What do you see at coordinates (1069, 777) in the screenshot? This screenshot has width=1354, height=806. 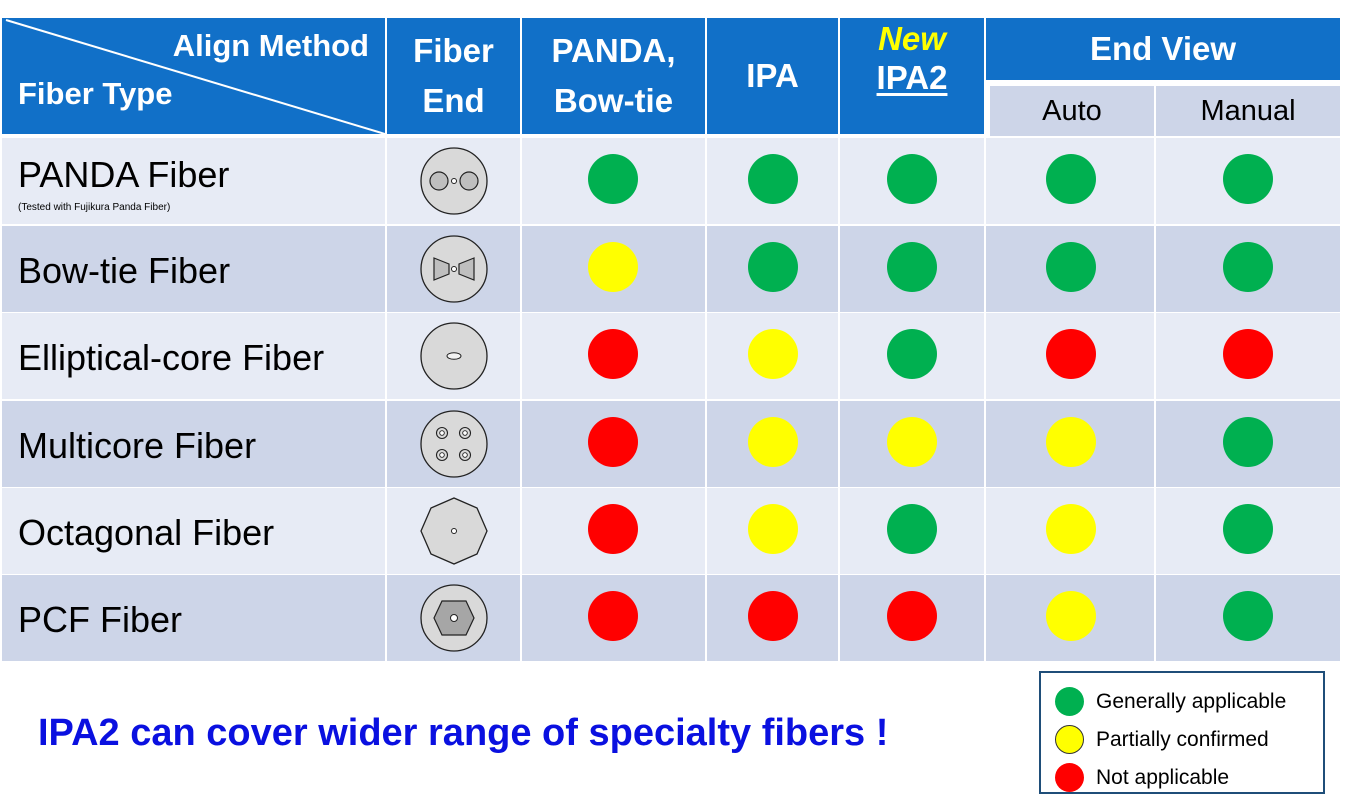 I see `red-dot-icon` at bounding box center [1069, 777].